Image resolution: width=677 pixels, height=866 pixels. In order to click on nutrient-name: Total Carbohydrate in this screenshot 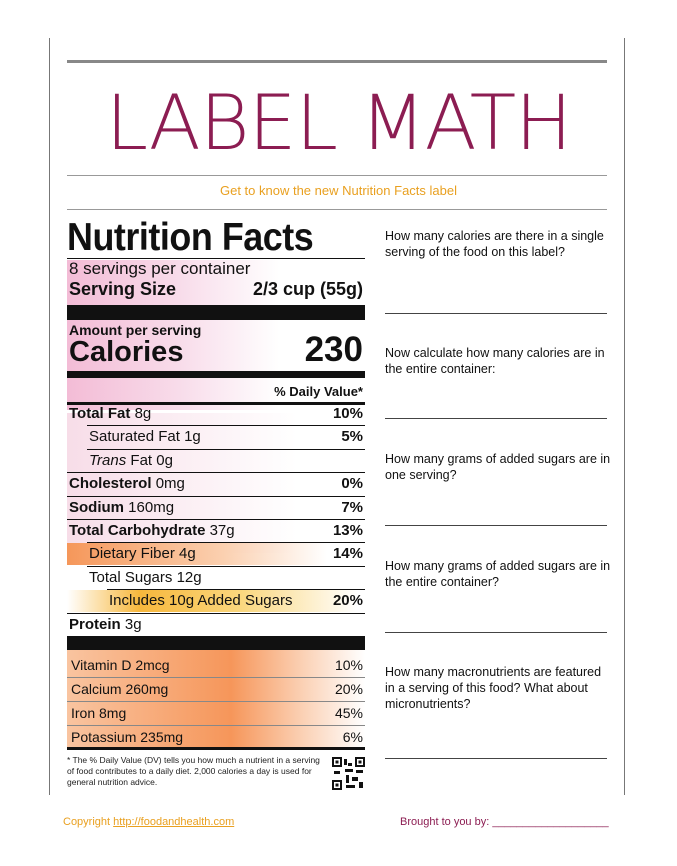, I will do `click(137, 530)`.